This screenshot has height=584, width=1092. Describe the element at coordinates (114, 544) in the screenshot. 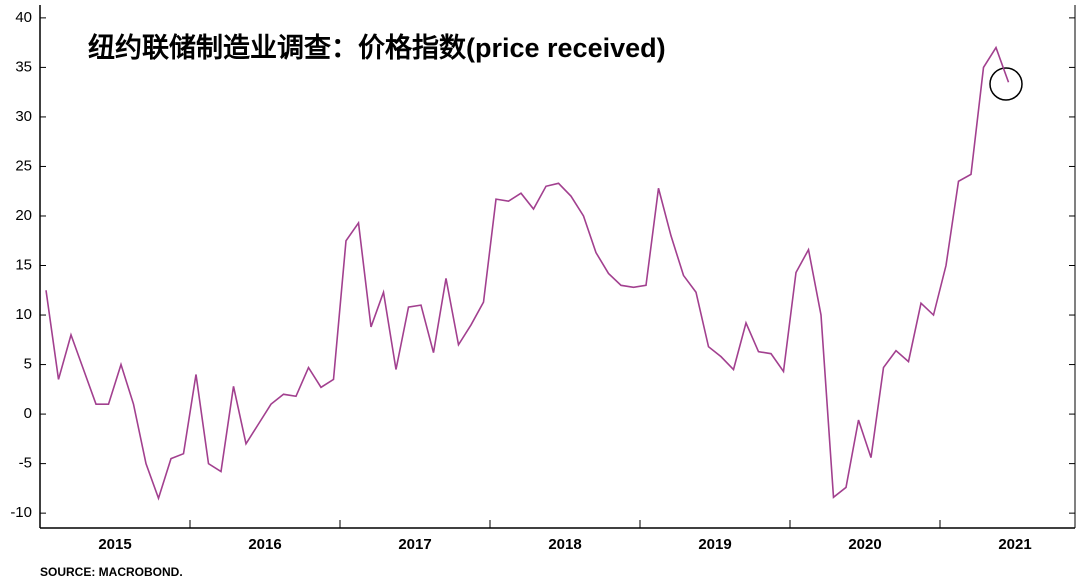

I see `x-tick-label: 2015` at that location.